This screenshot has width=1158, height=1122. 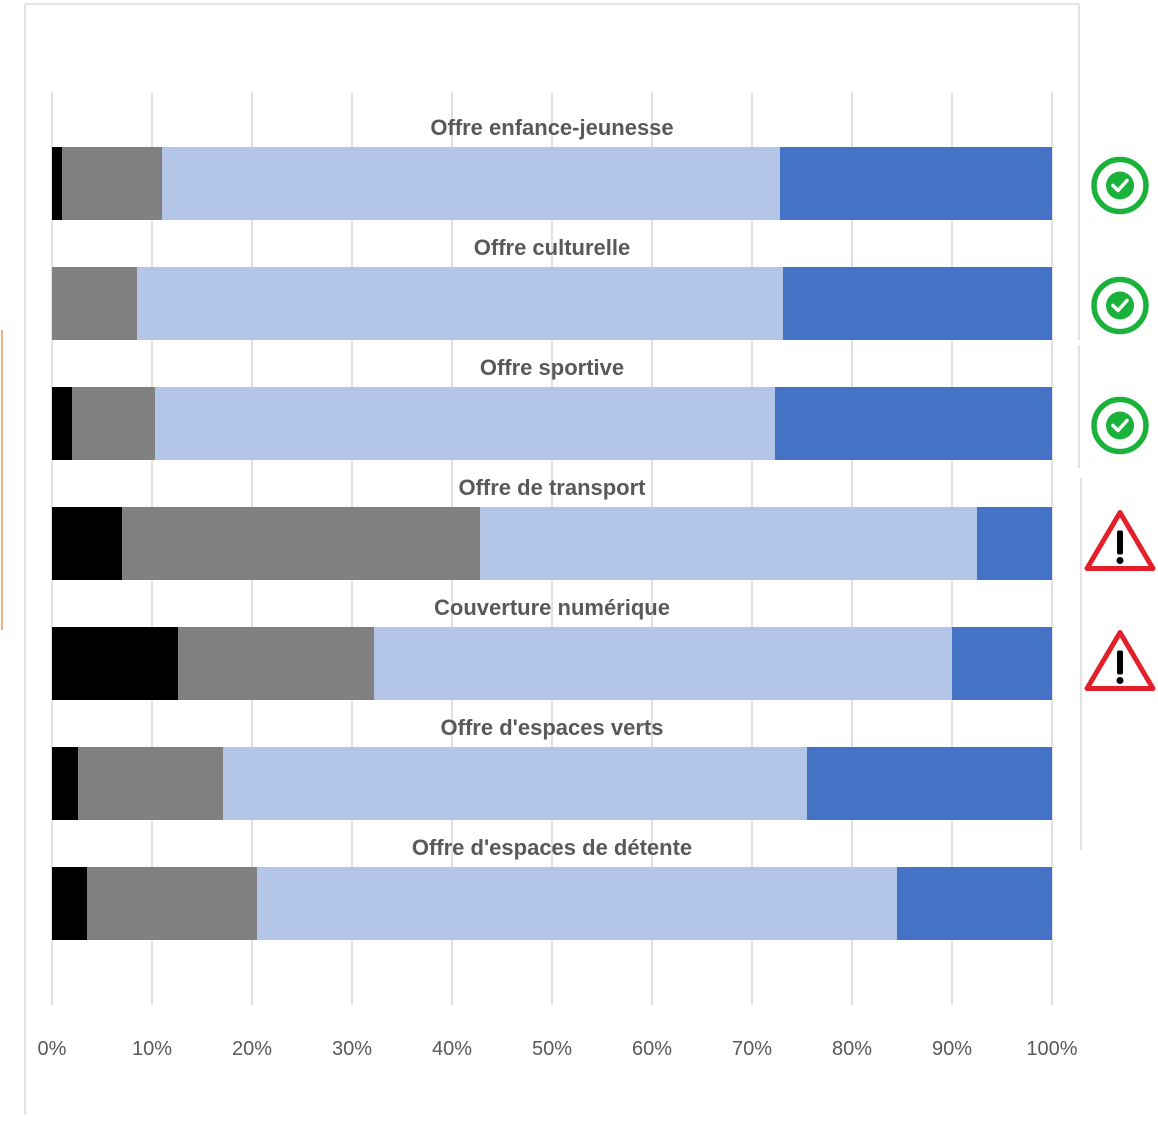 What do you see at coordinates (552, 247) in the screenshot?
I see `category-label: Offre culturelle` at bounding box center [552, 247].